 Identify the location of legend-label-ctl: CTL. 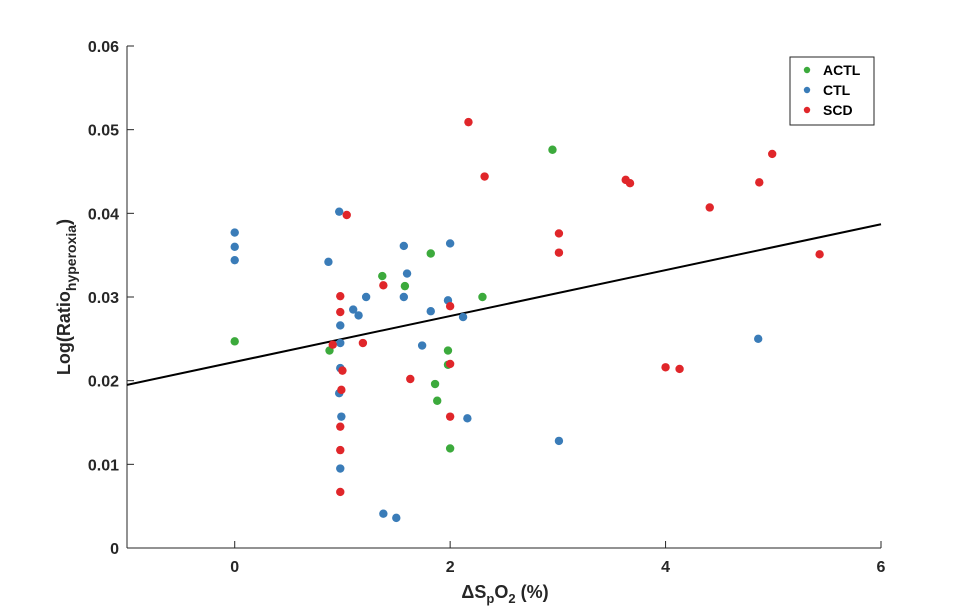
(837, 90).